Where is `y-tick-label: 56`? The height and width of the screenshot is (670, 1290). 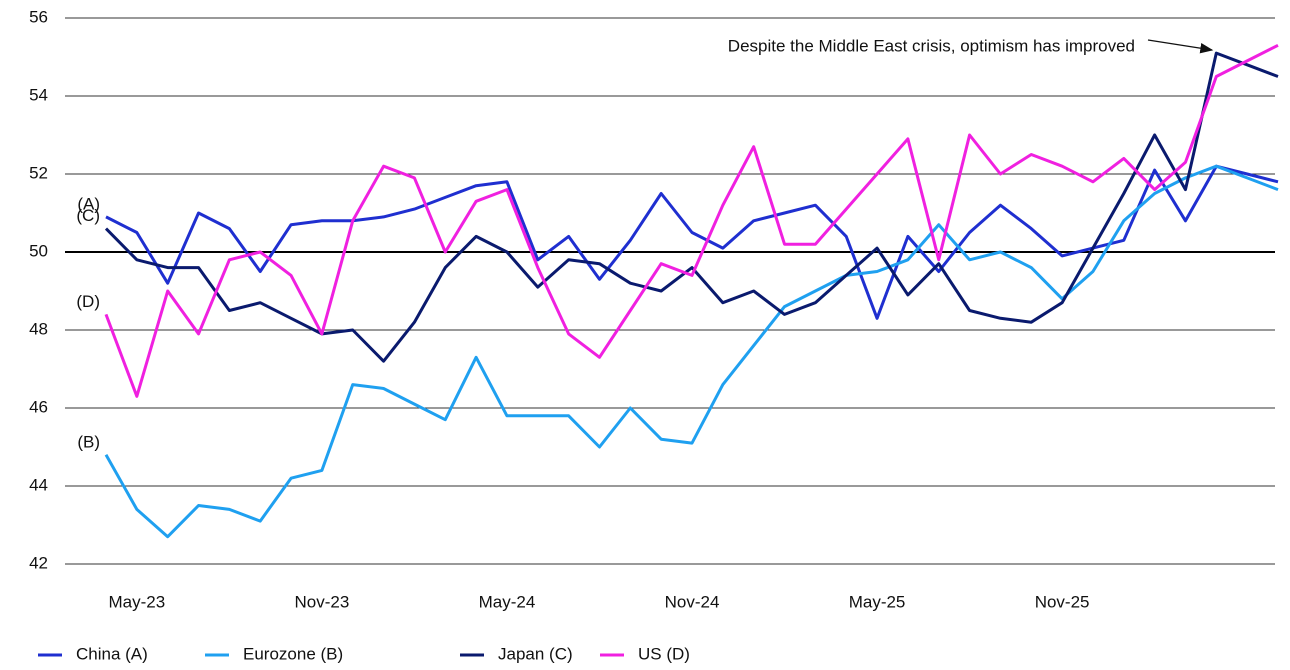 y-tick-label: 56 is located at coordinates (38, 16).